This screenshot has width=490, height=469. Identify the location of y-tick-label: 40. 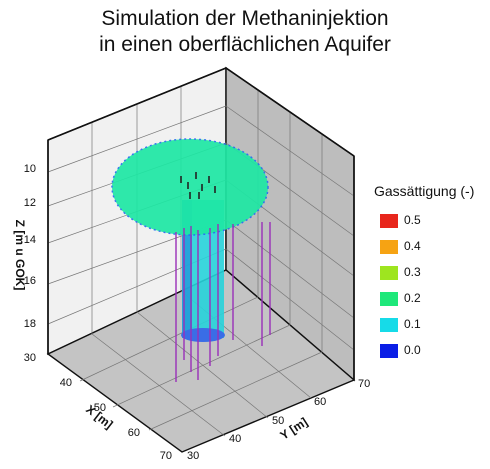
(235, 439).